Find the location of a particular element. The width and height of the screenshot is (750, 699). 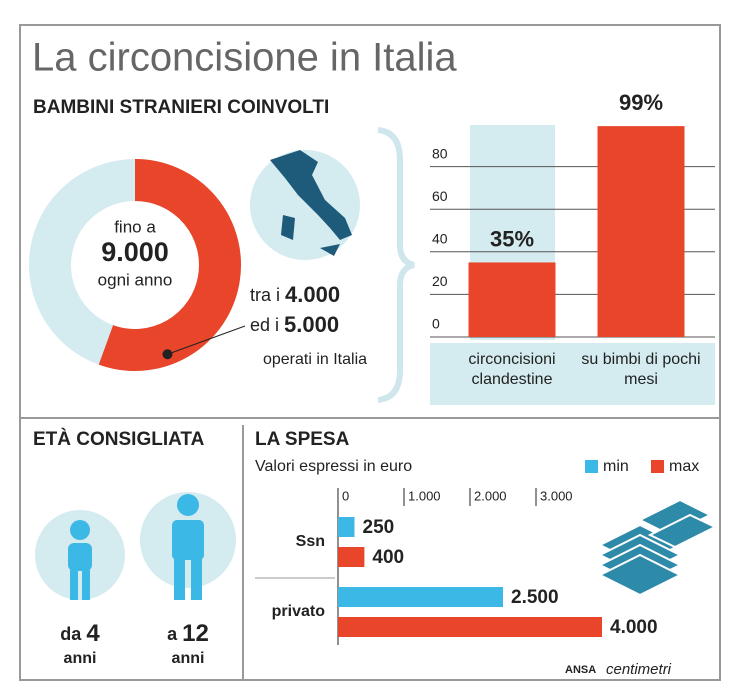

range-prefix: tra i is located at coordinates (265, 295).